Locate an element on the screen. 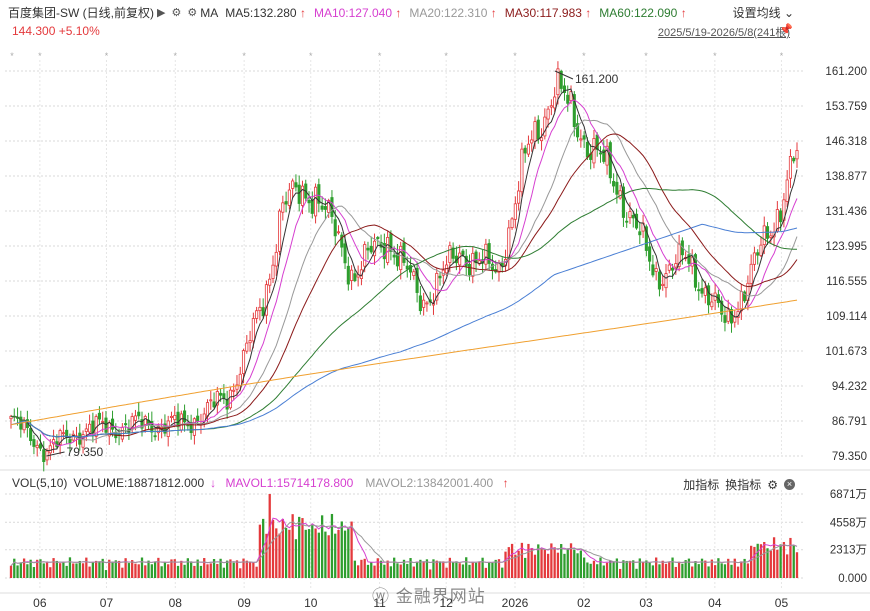 The width and height of the screenshot is (870, 611). switch-indicator-button: 换指标 is located at coordinates (743, 485).